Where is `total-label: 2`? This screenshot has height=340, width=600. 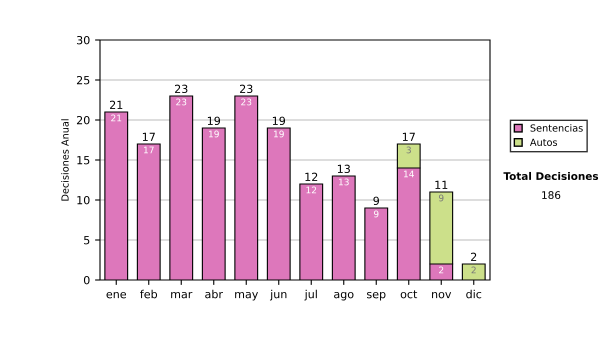
total-label: 2 is located at coordinates (473, 256).